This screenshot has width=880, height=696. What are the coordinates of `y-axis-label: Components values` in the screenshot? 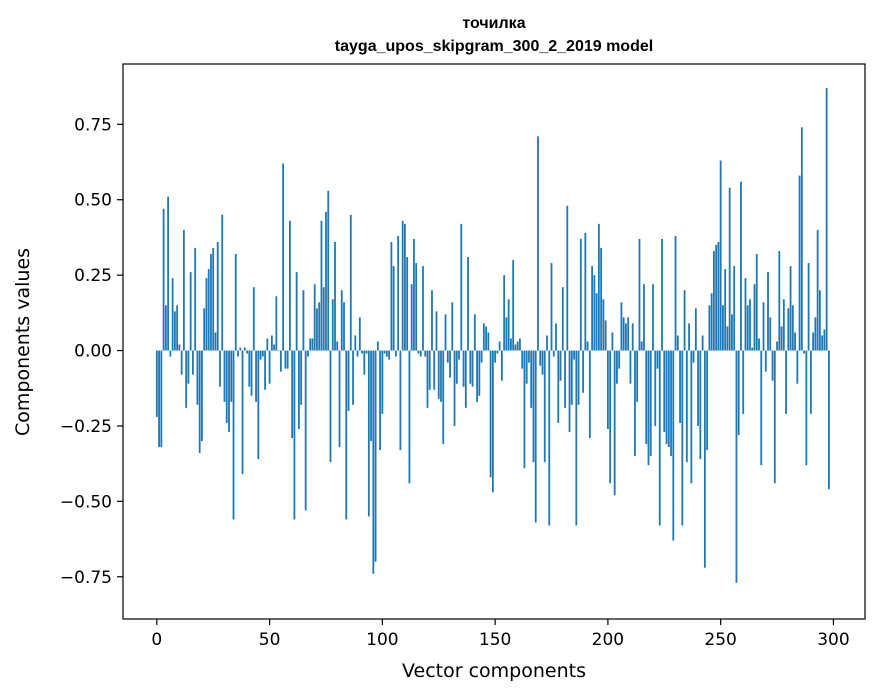 It's located at (23, 342).